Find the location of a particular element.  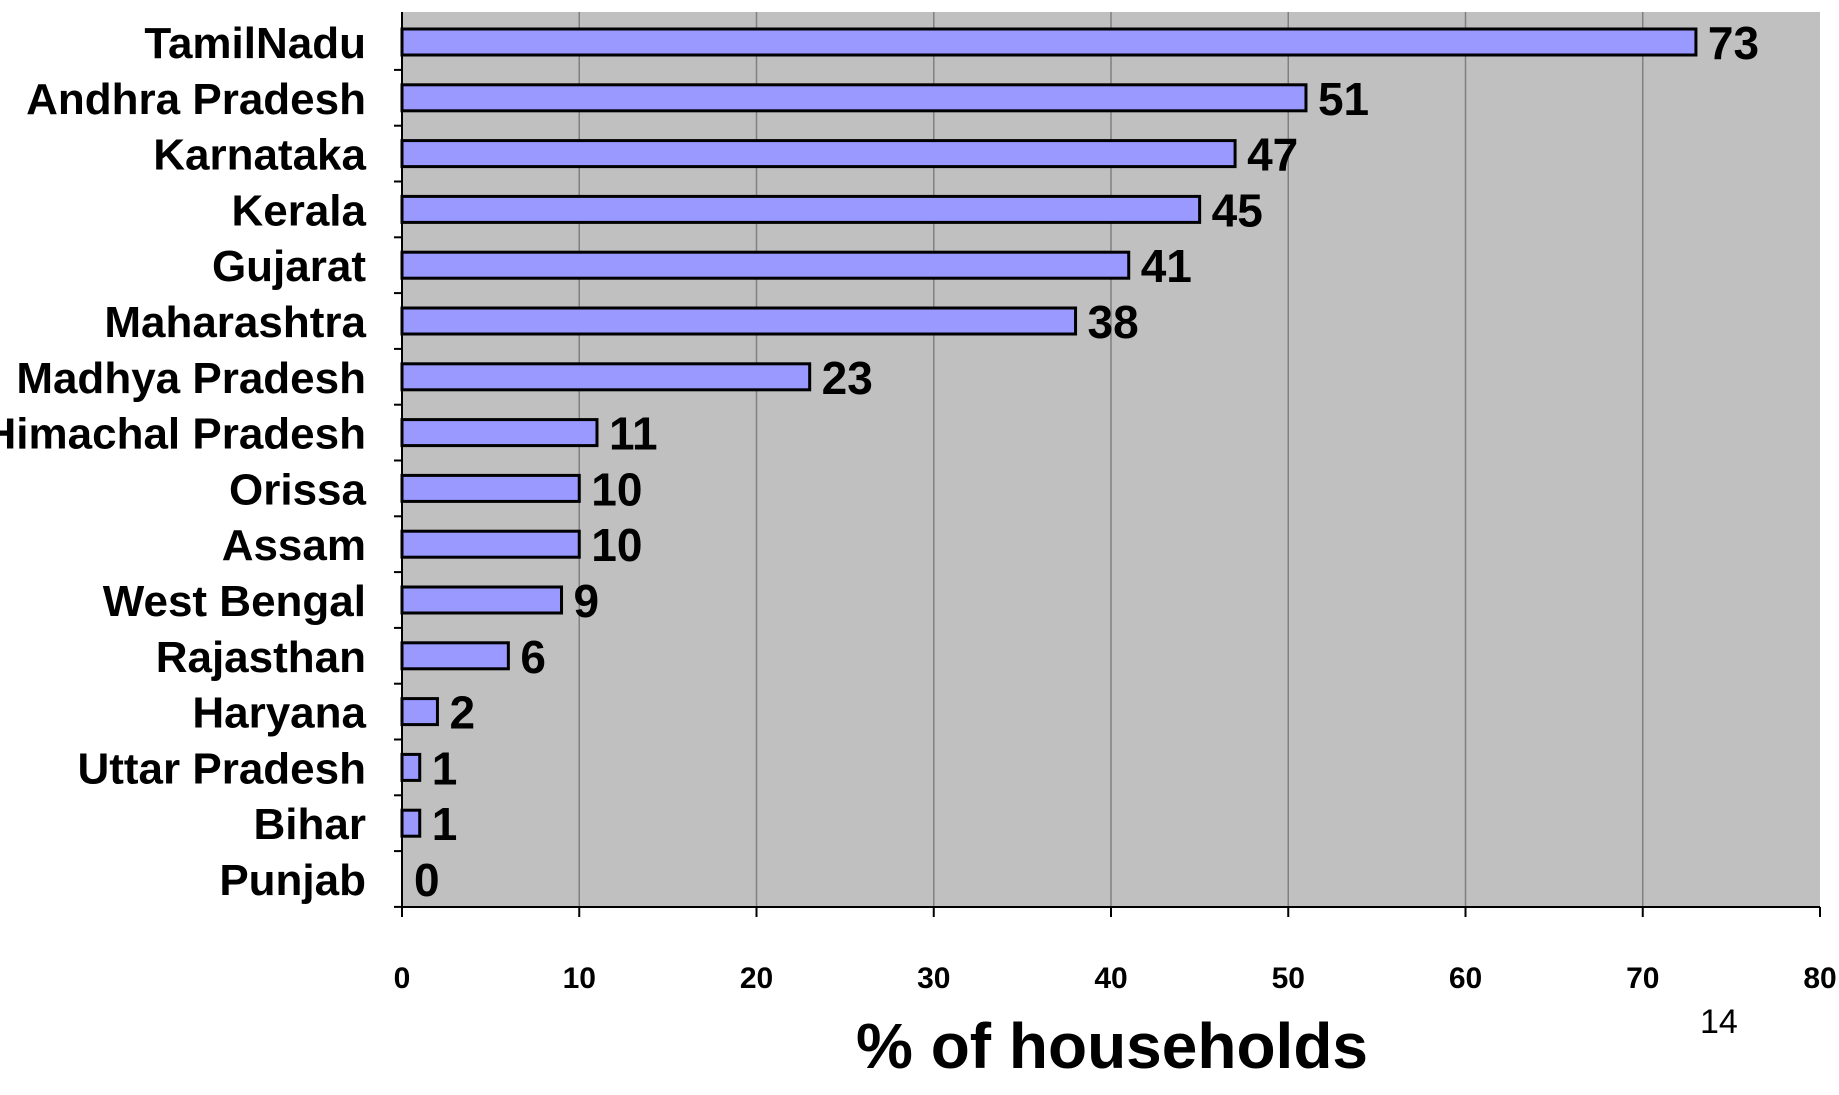

value-label: 6 is located at coordinates (533, 657).